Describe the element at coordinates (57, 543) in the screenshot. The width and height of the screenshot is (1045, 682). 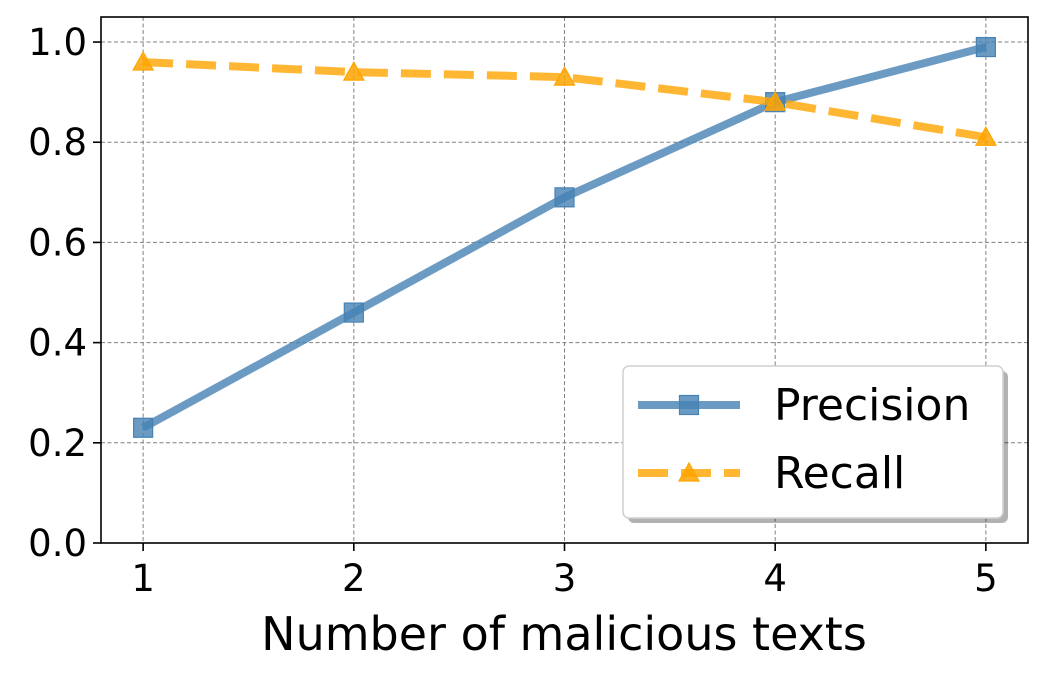
I see `y-tick-label: 0.0` at that location.